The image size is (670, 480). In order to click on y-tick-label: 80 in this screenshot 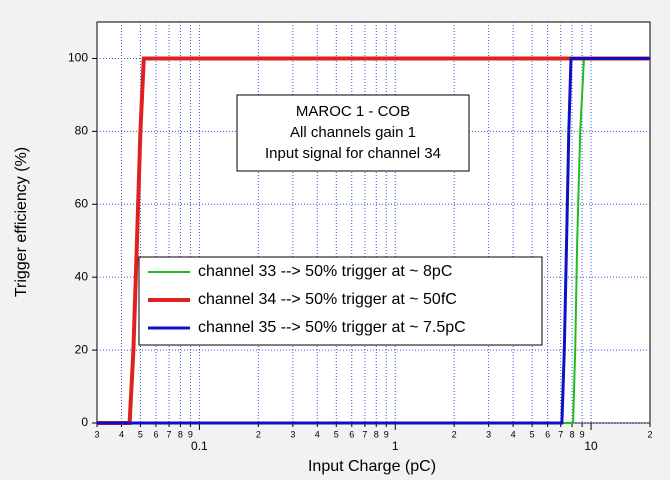, I will do `click(82, 131)`.